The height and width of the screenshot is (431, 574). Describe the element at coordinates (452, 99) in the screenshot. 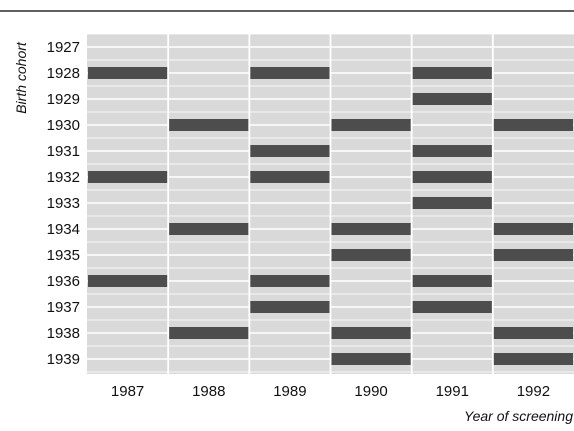

I see `bar-1929-1991` at that location.